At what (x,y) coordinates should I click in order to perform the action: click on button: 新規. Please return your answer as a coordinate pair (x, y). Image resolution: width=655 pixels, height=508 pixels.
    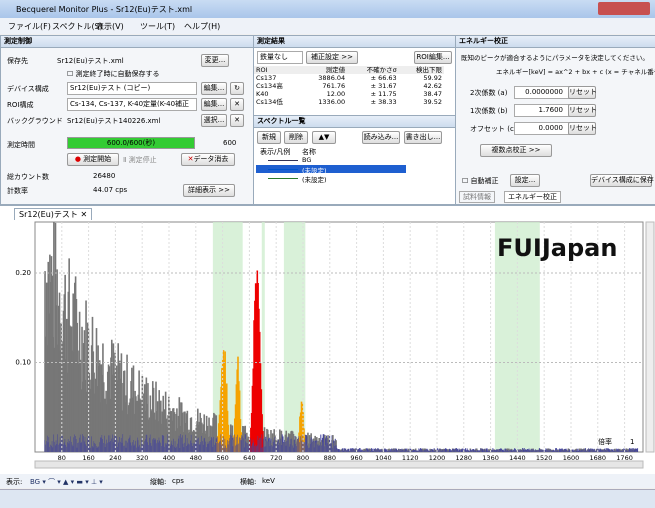
    Looking at the image, I should click on (269, 137).